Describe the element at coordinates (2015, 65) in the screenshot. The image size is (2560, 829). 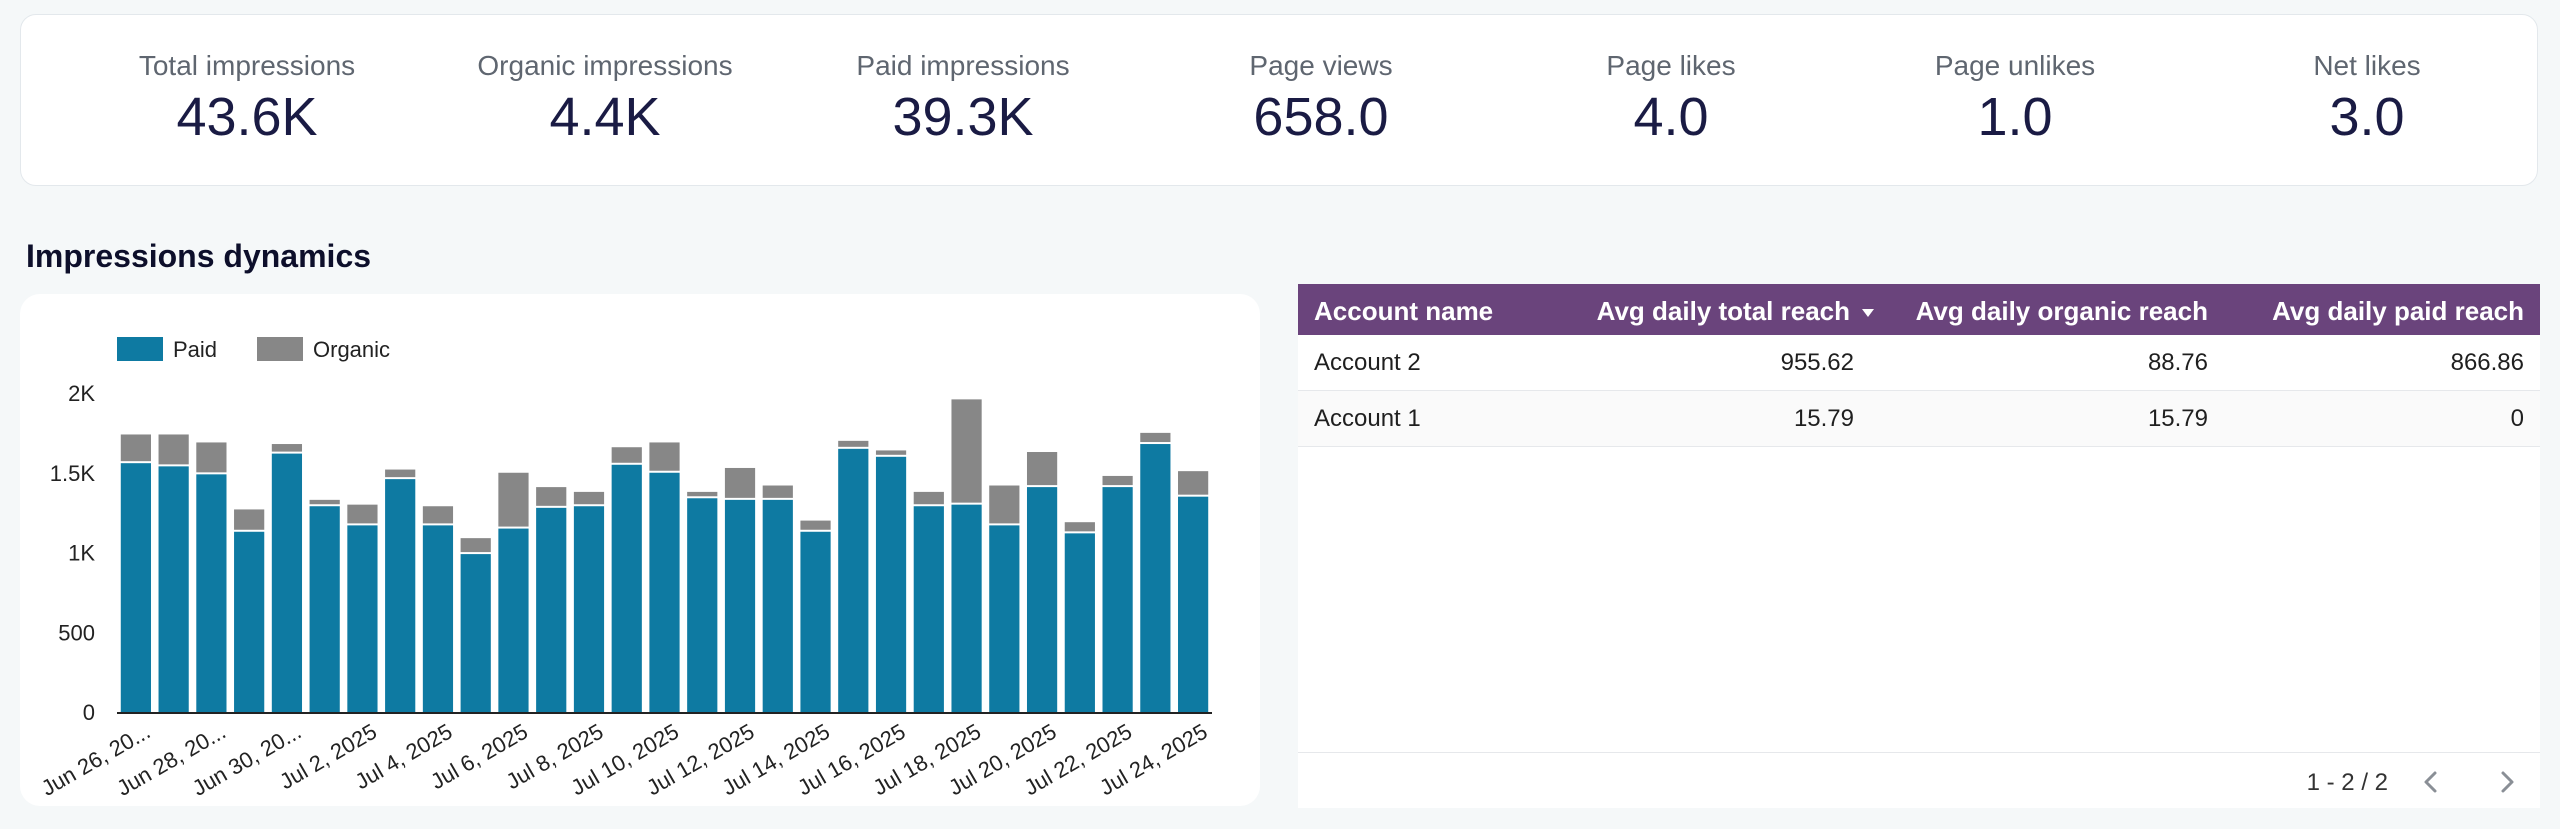
I see `kpi-label: Page unlikes` at that location.